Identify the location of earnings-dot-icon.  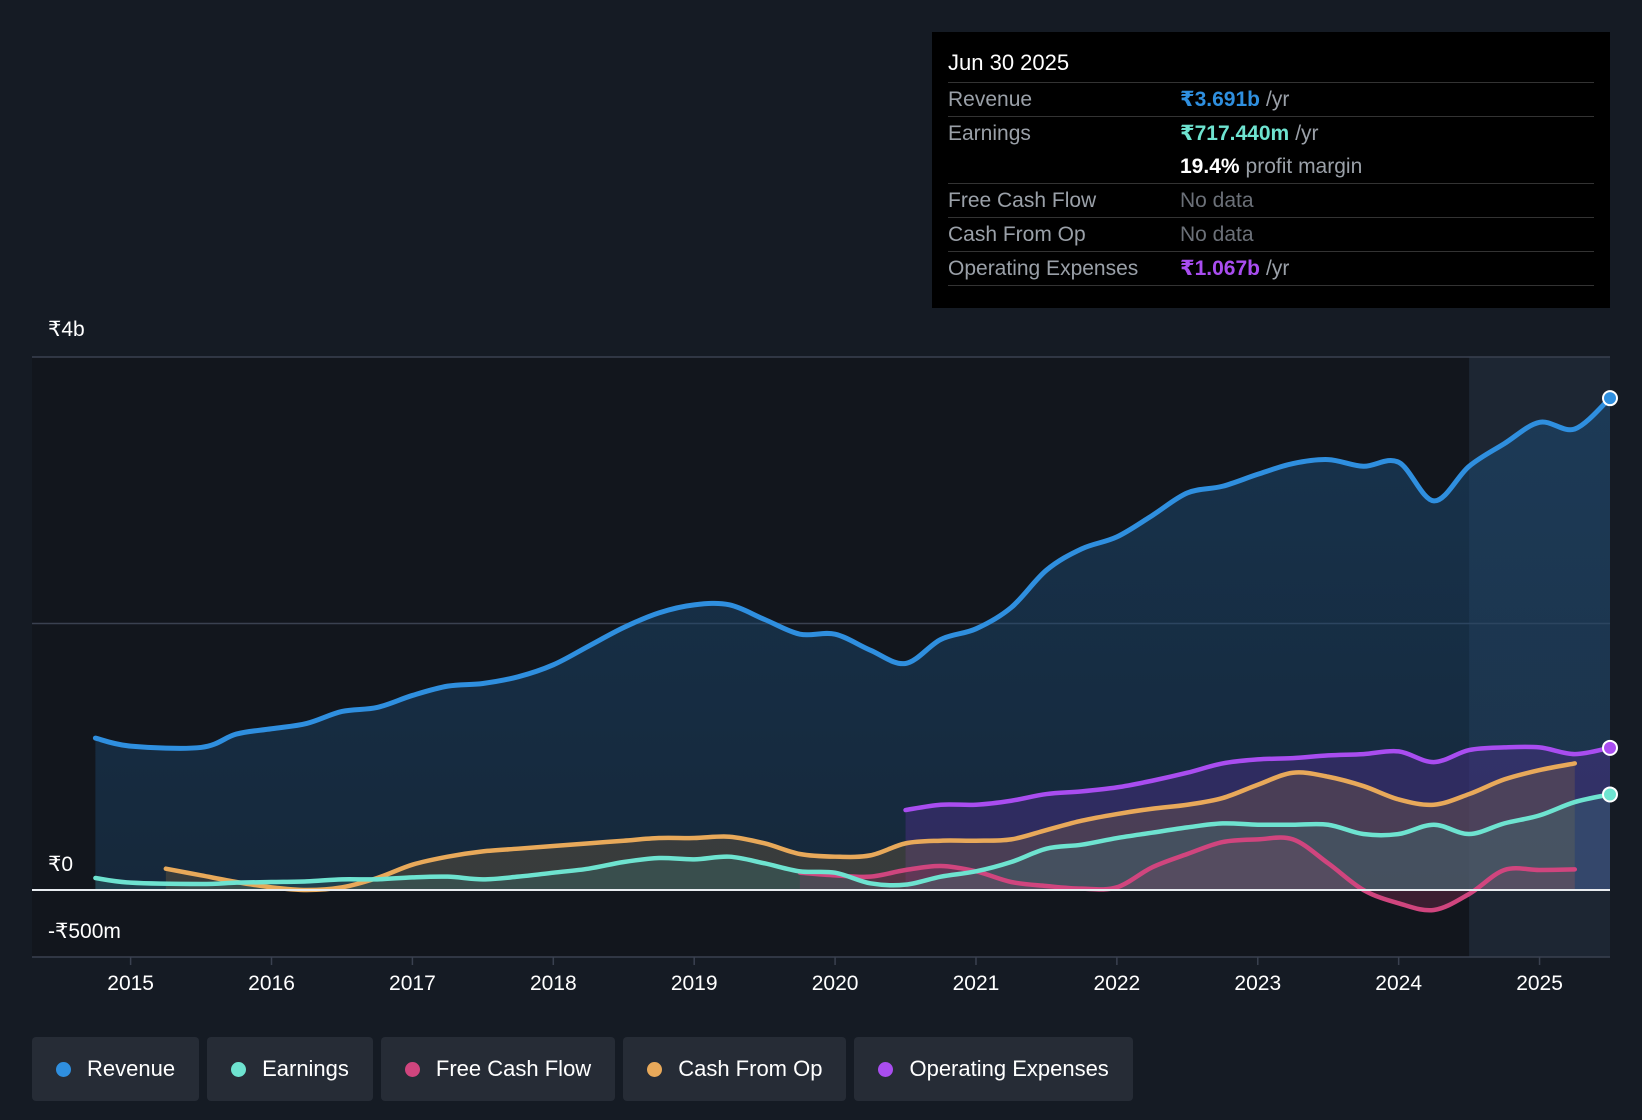
(239, 1069).